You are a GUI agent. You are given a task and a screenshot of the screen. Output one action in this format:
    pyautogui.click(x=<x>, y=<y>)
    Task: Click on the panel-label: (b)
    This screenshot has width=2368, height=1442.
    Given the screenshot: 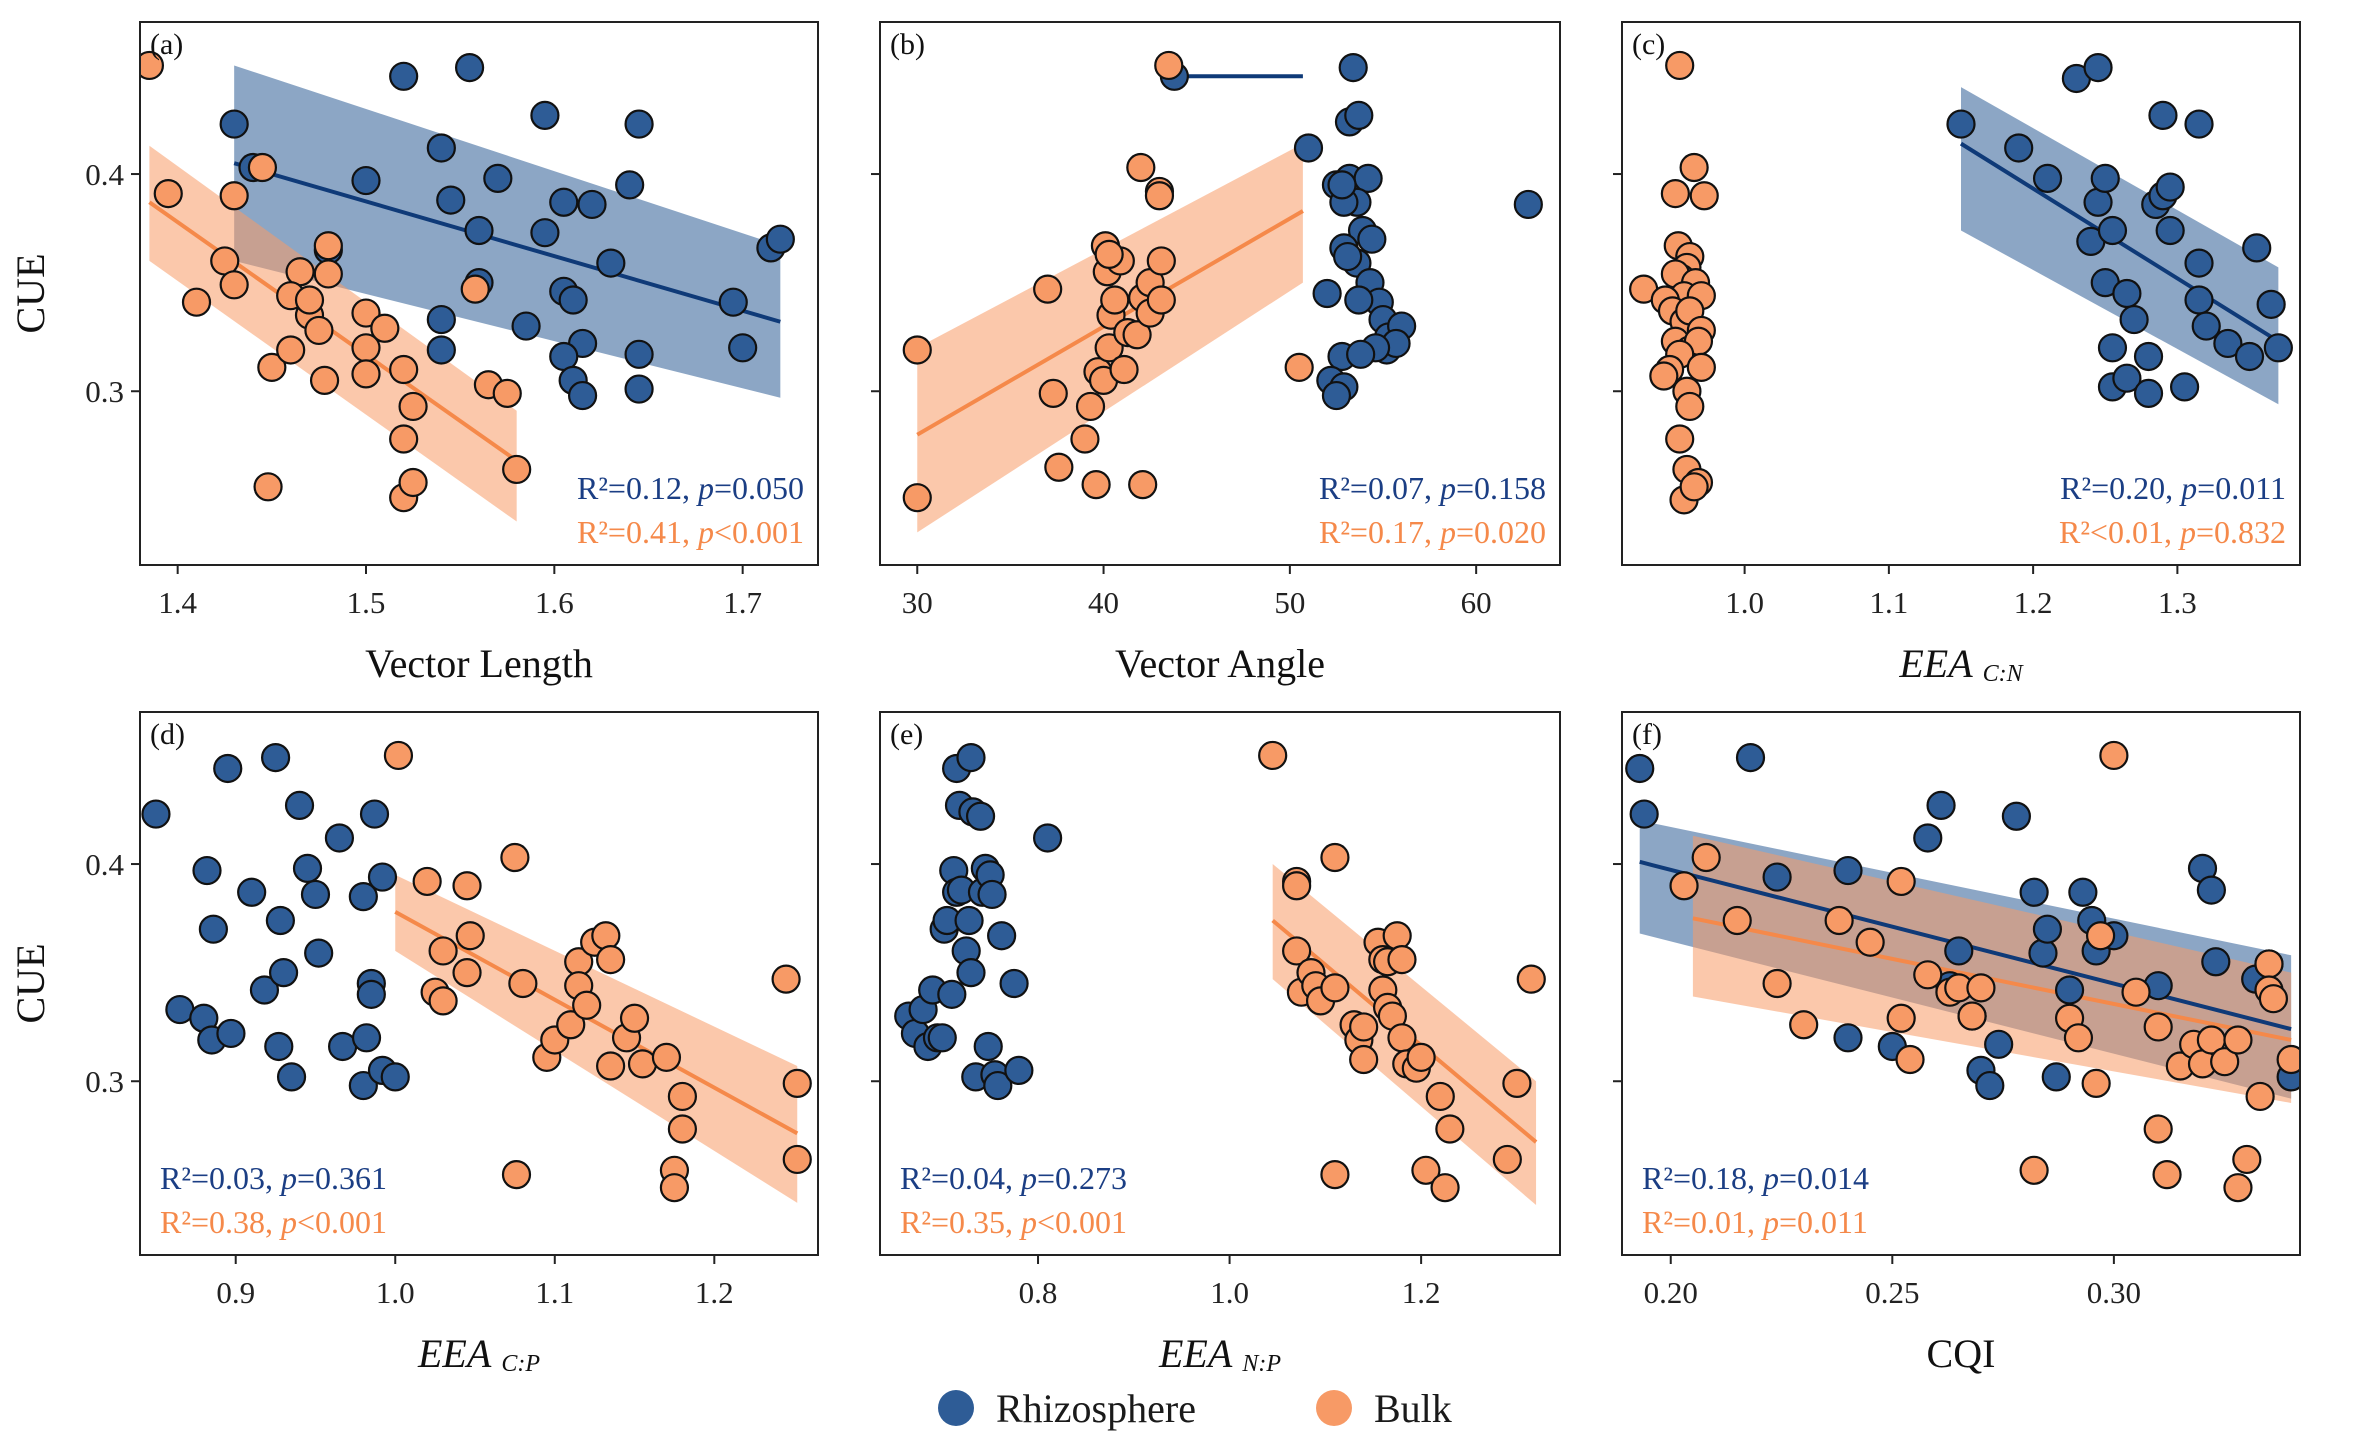 What is the action you would take?
    pyautogui.click(x=907, y=44)
    